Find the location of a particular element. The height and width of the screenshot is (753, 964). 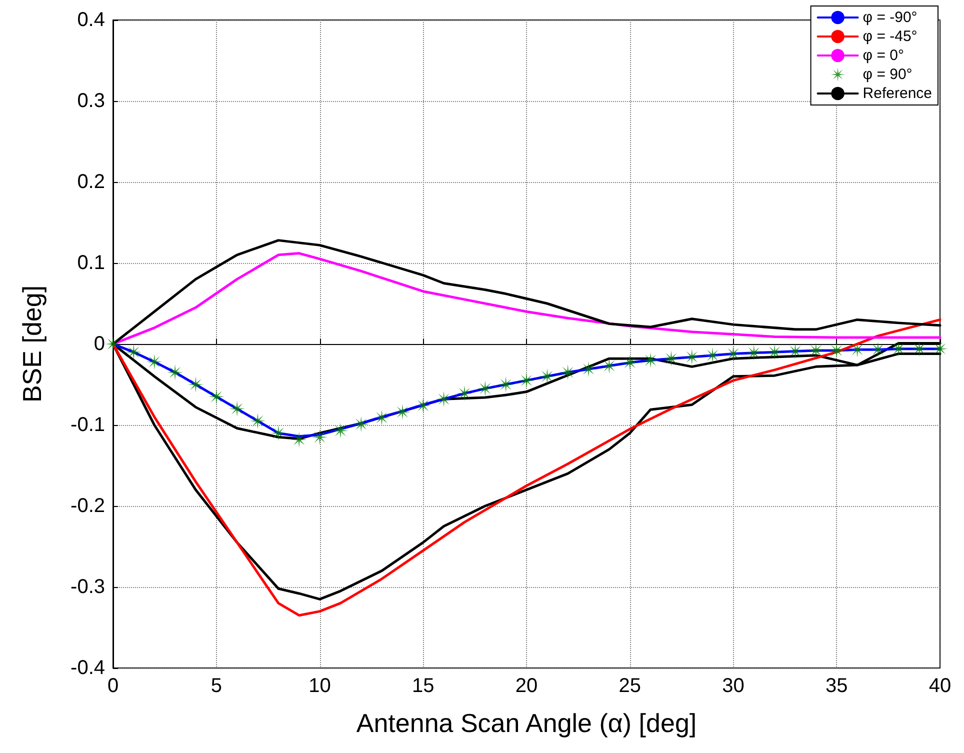

x-axis-title: Antenna Scan Angle (α) [deg] is located at coordinates (526, 723).